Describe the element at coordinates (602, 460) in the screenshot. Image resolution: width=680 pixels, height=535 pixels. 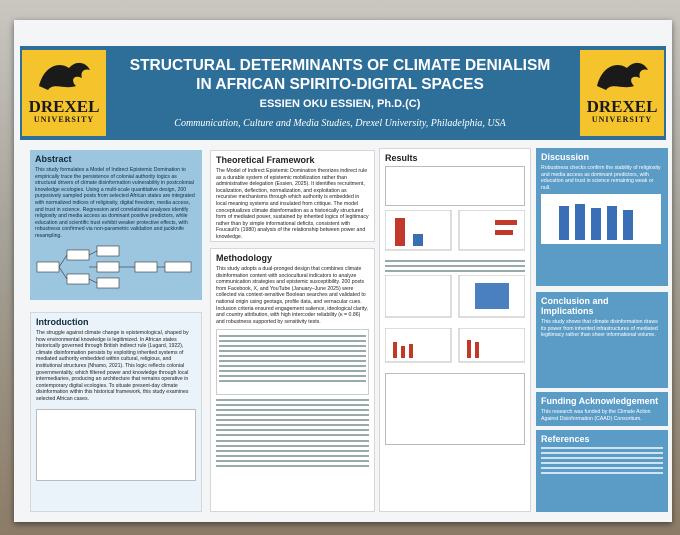
I see `references-list` at that location.